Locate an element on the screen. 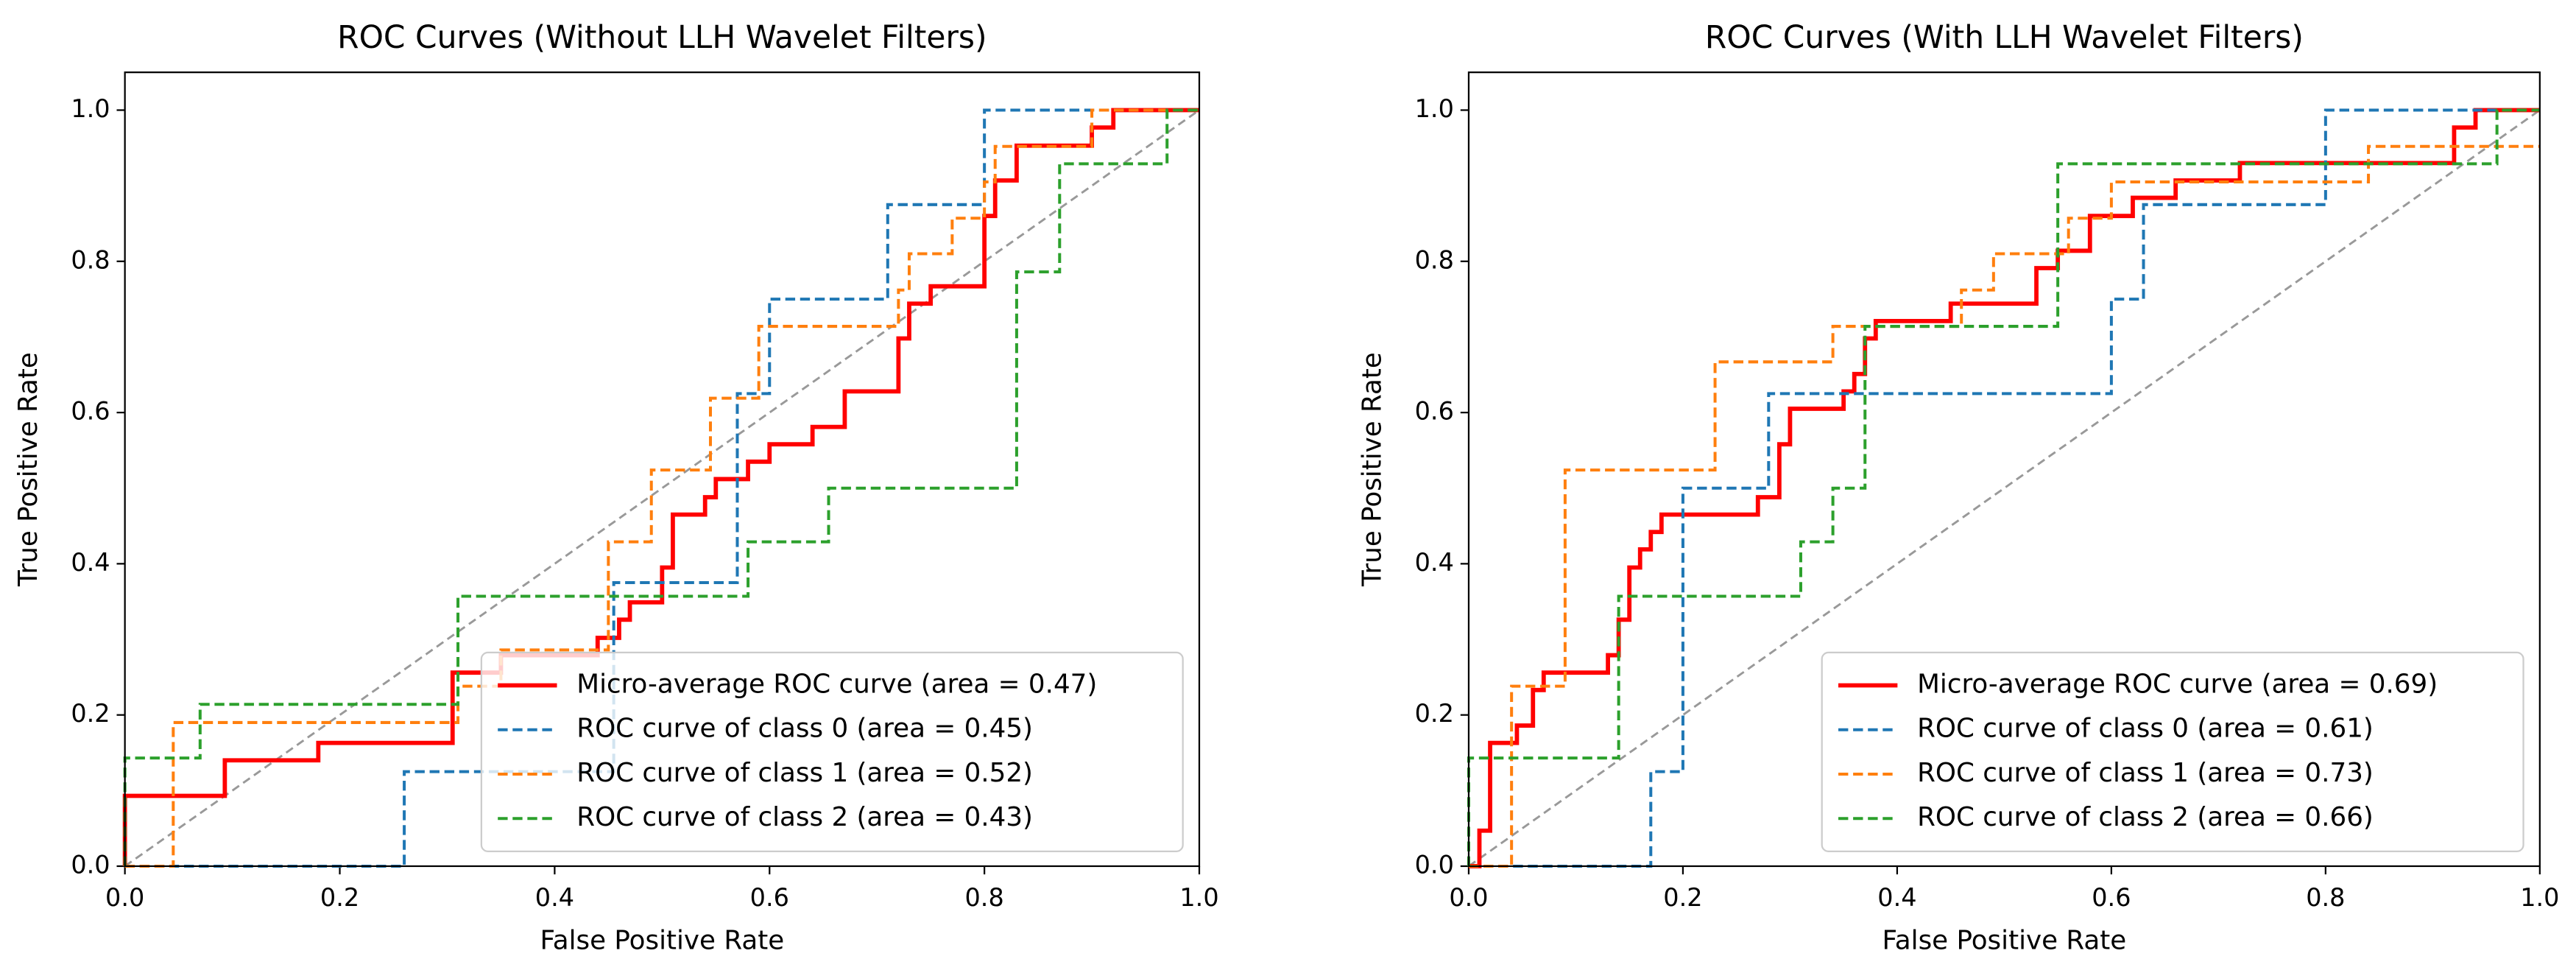 This screenshot has height=973, width=2576. legend-label: ROC curve of class 1 (area = 0.73) is located at coordinates (2145, 773).